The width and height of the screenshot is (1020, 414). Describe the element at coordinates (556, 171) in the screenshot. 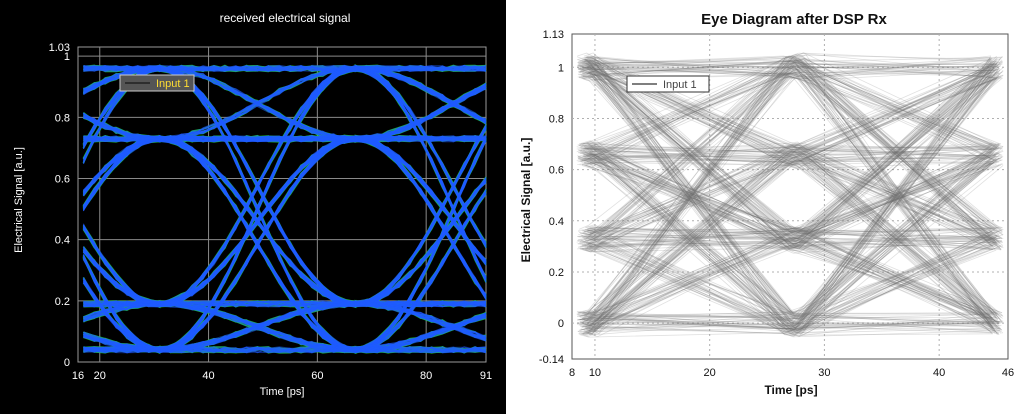

I see `y-tick-label: 0.6` at that location.